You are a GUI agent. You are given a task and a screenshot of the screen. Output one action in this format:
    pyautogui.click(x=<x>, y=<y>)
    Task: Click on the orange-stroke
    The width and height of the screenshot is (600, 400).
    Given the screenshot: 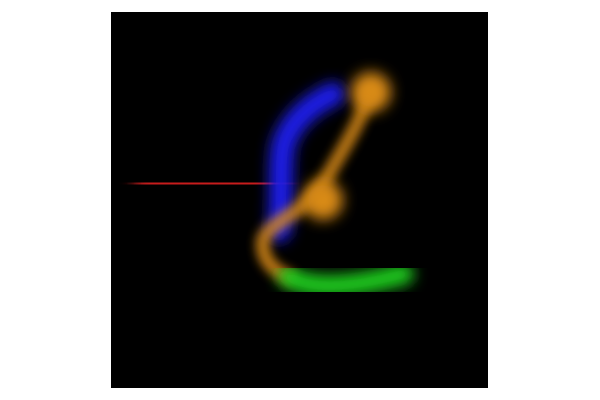 What is the action you would take?
    pyautogui.click(x=315, y=185)
    